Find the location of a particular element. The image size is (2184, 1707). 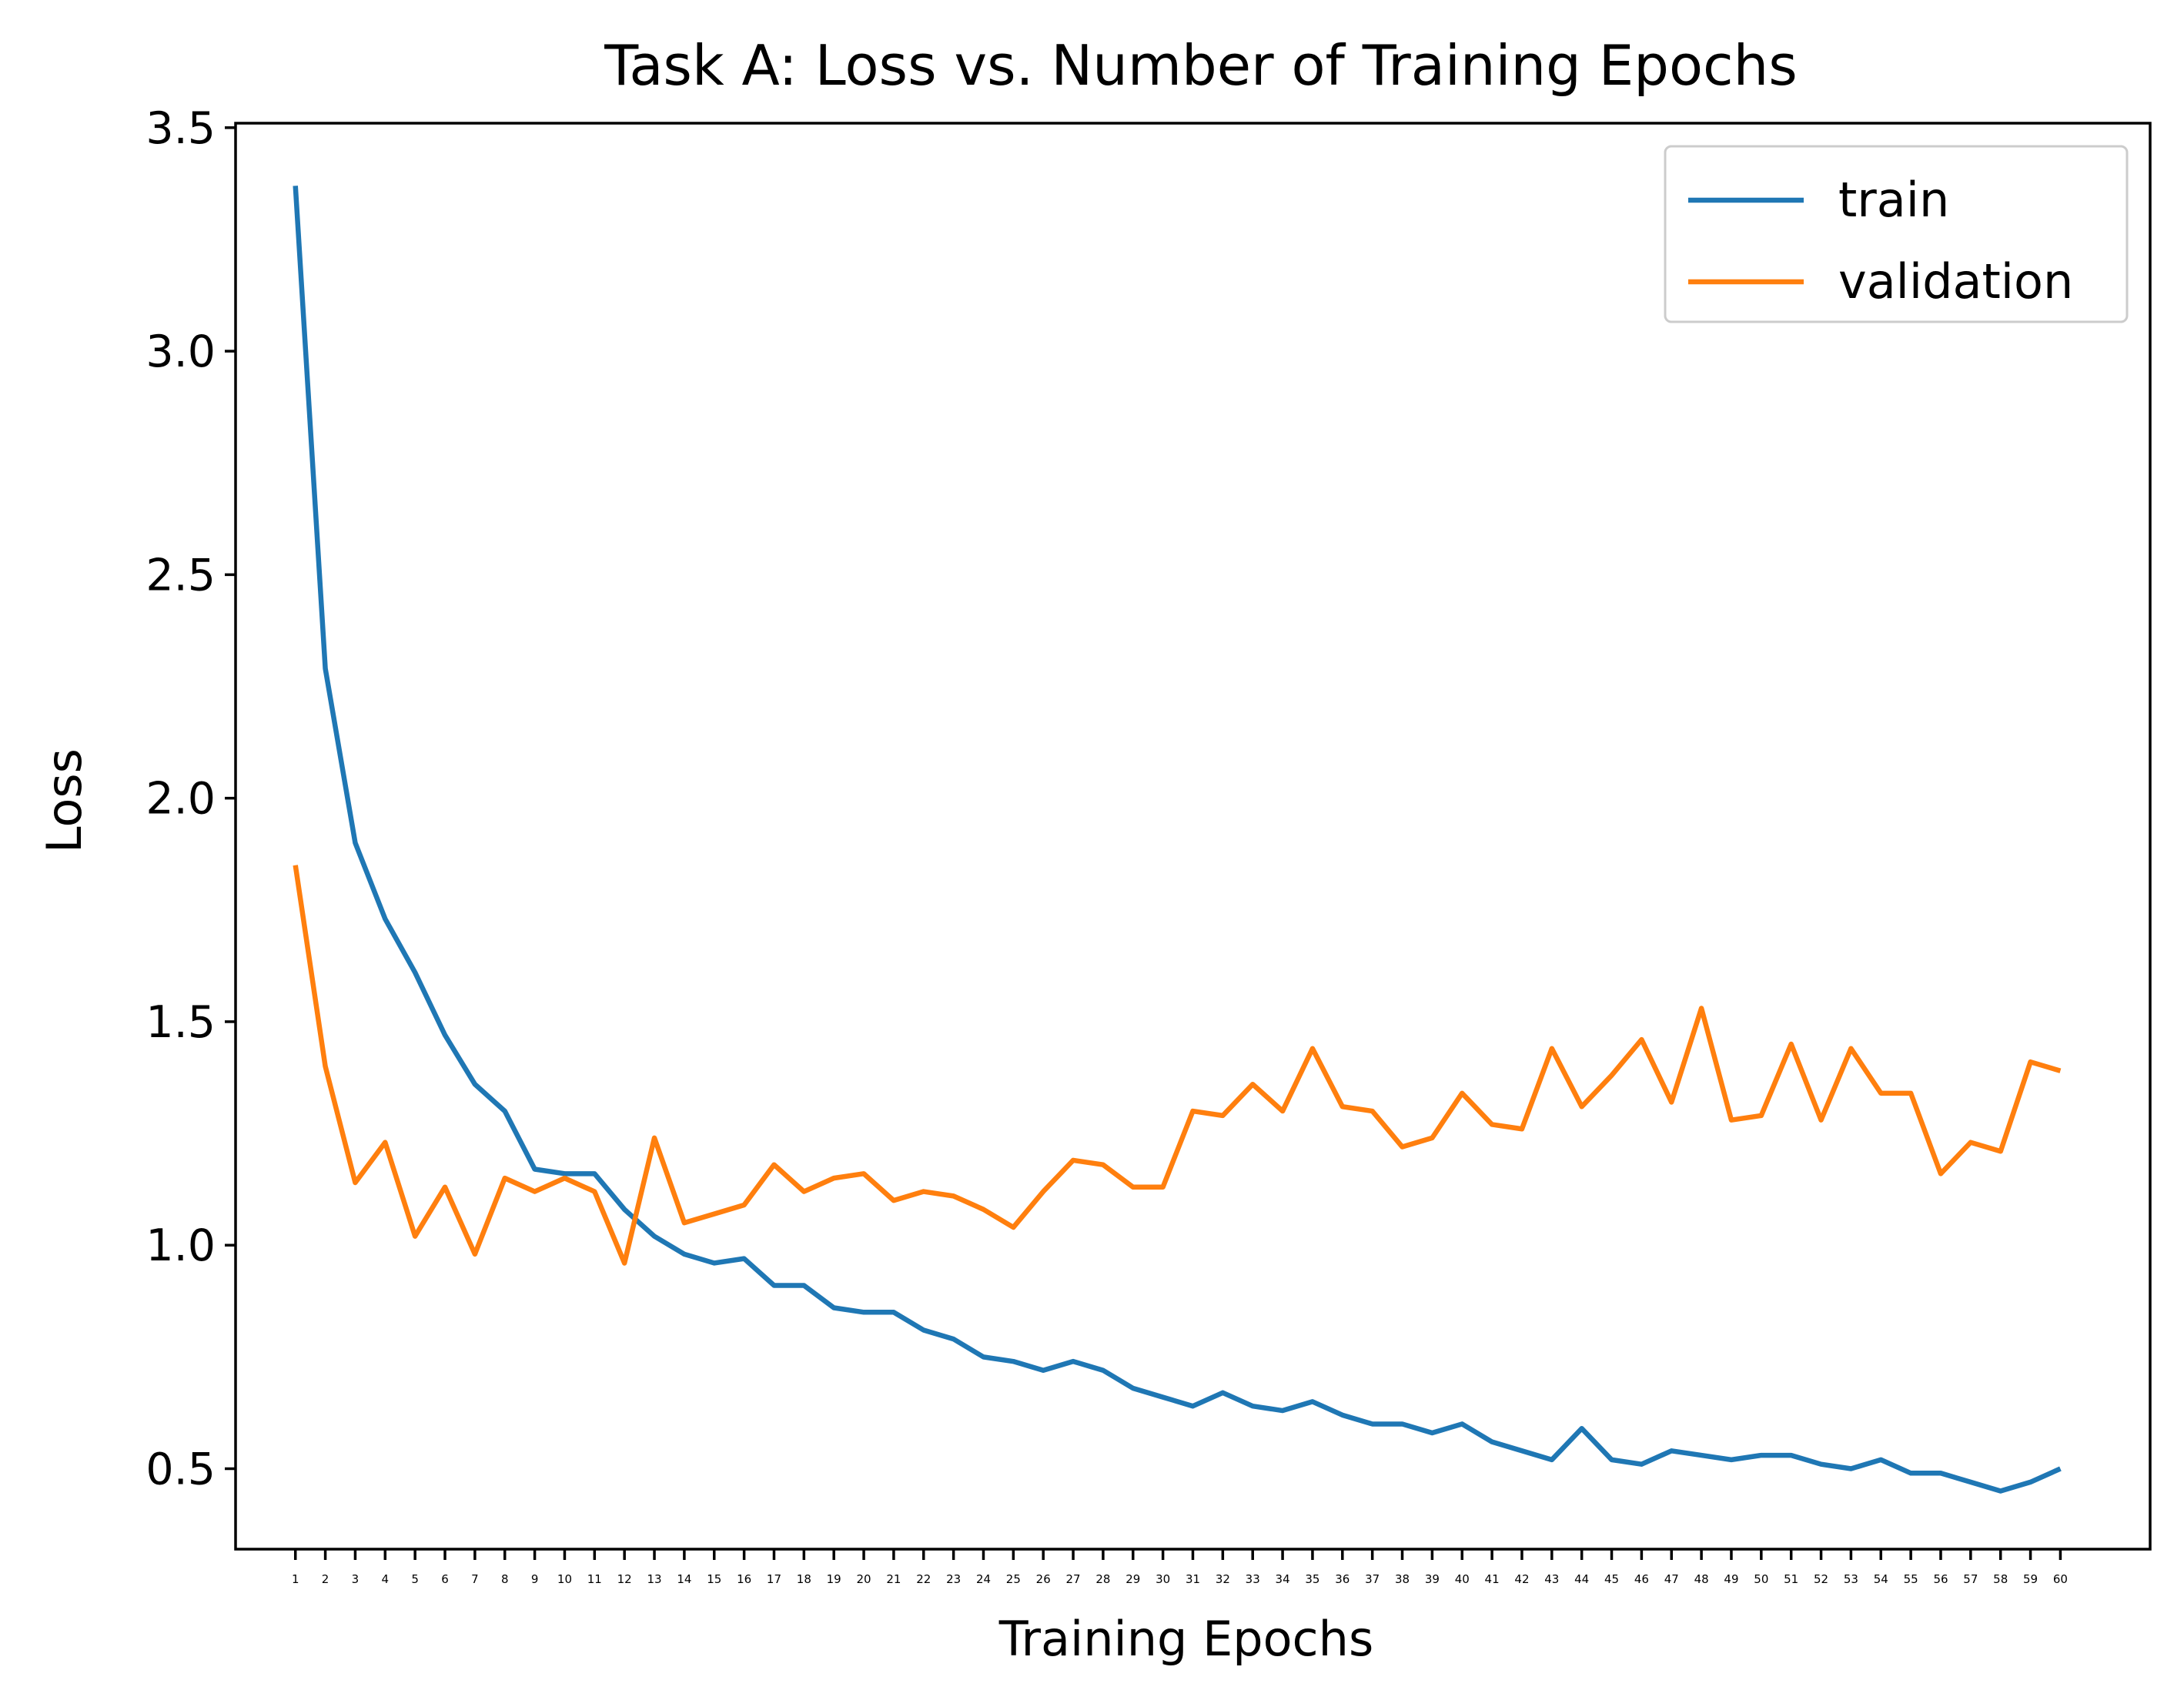

y-tick-label: 3.5 is located at coordinates (181, 128).